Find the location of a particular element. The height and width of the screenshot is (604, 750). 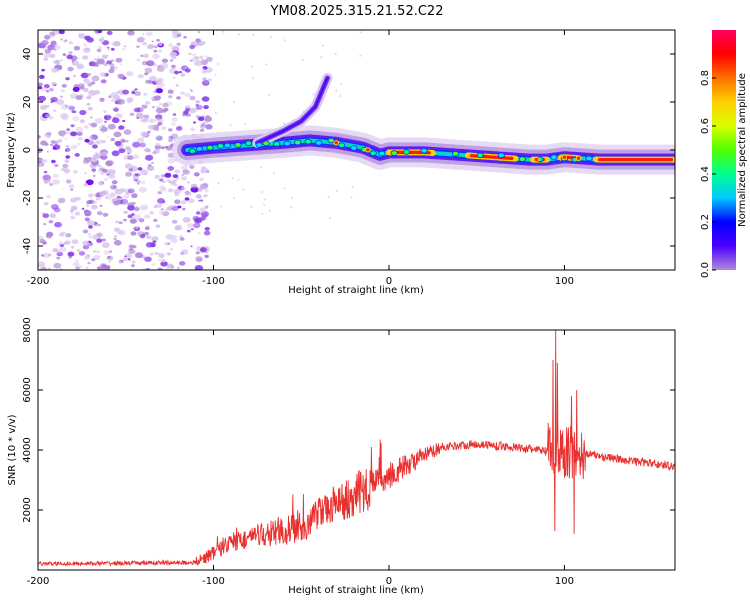

y-tick-label: 6000 is located at coordinates (27, 389).